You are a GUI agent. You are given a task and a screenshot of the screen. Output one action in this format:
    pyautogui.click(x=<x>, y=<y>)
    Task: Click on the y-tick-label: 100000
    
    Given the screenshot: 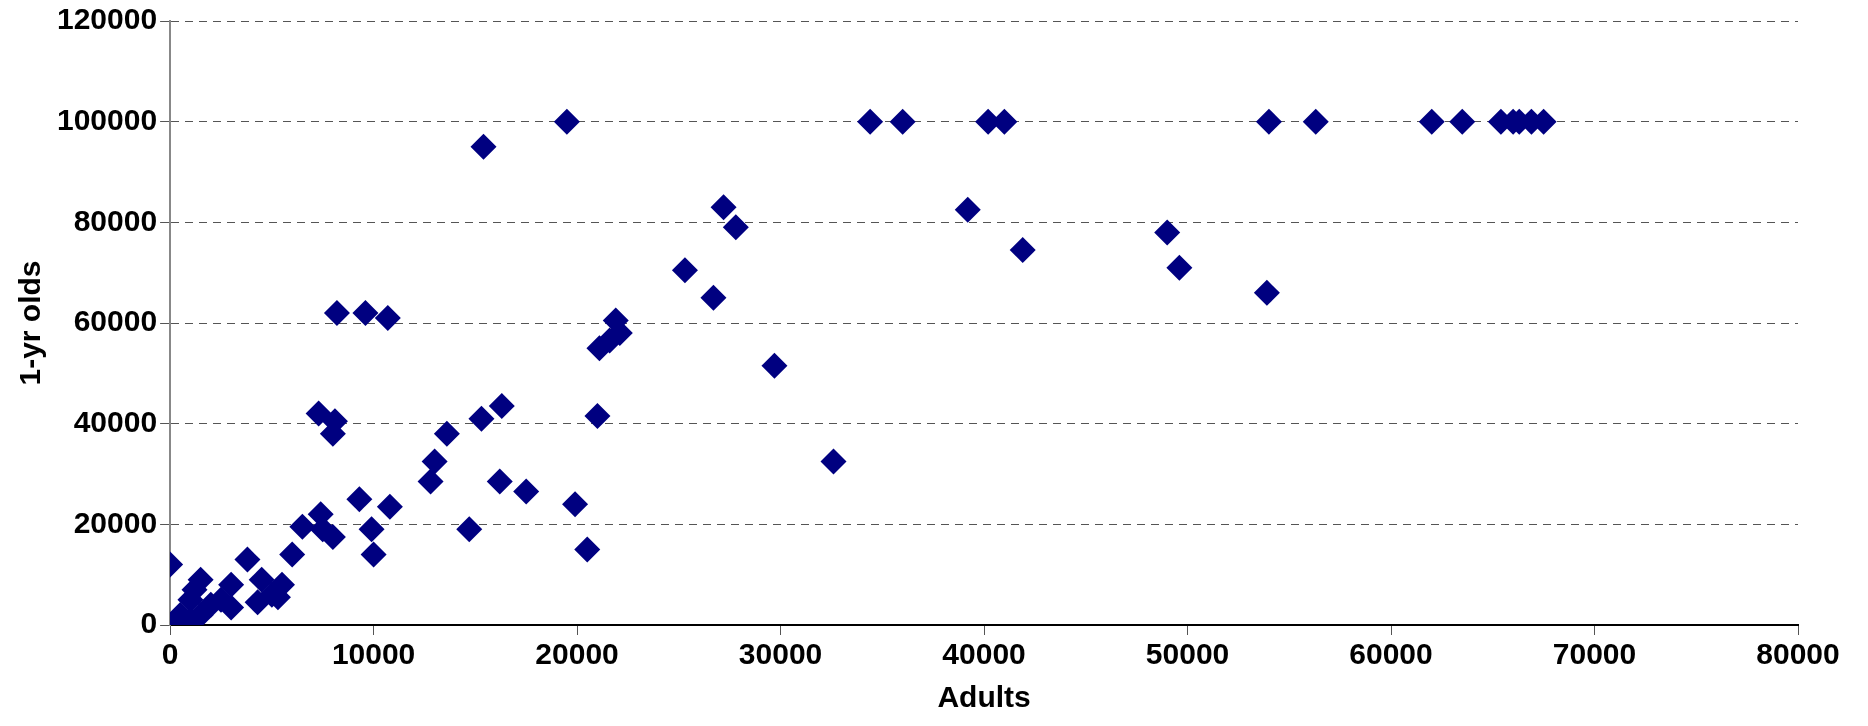 What is the action you would take?
    pyautogui.click(x=107, y=119)
    